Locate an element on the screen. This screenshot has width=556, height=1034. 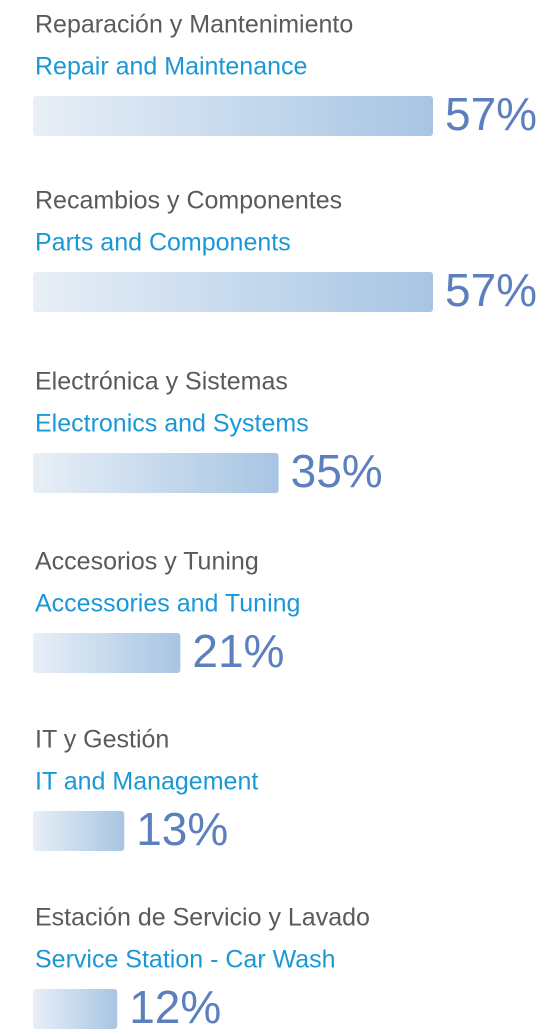
category-label: Service Station - Car Wash is located at coordinates (185, 960).